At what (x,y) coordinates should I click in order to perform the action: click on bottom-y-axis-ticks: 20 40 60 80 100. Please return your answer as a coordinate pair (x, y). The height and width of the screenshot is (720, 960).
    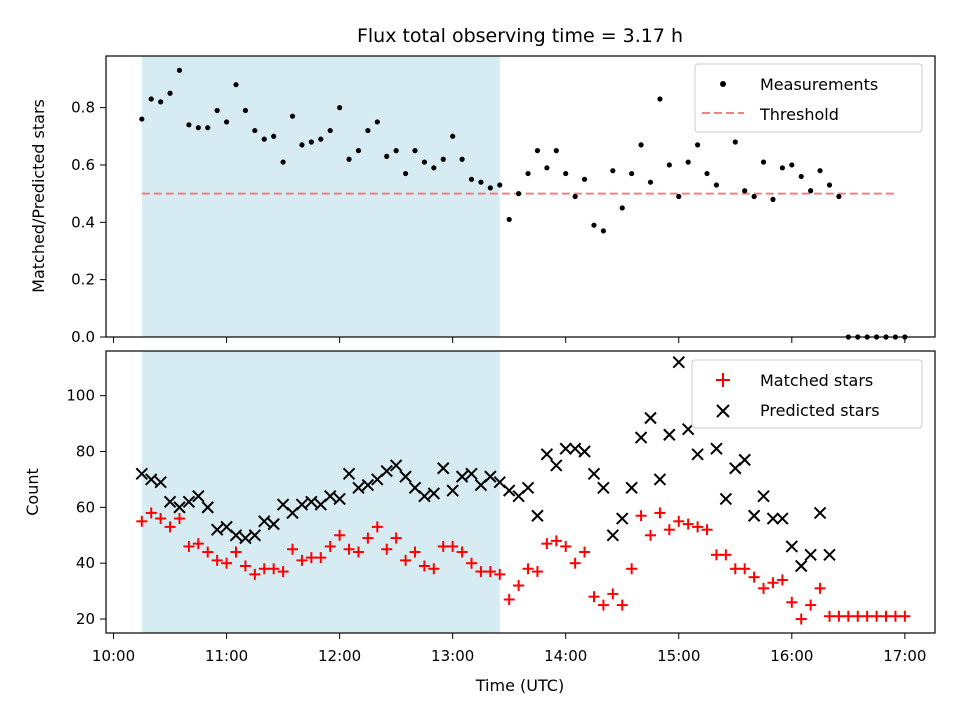
    Looking at the image, I should click on (86, 507).